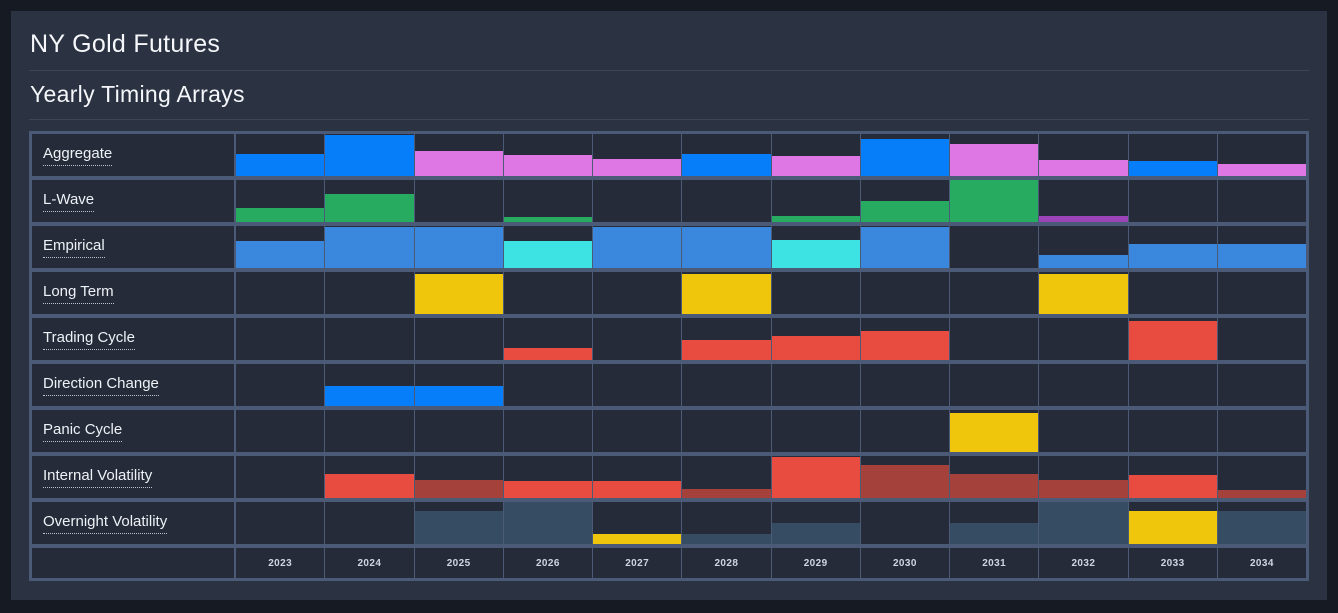  I want to click on cell-overnight-volatility-2023, so click(280, 523).